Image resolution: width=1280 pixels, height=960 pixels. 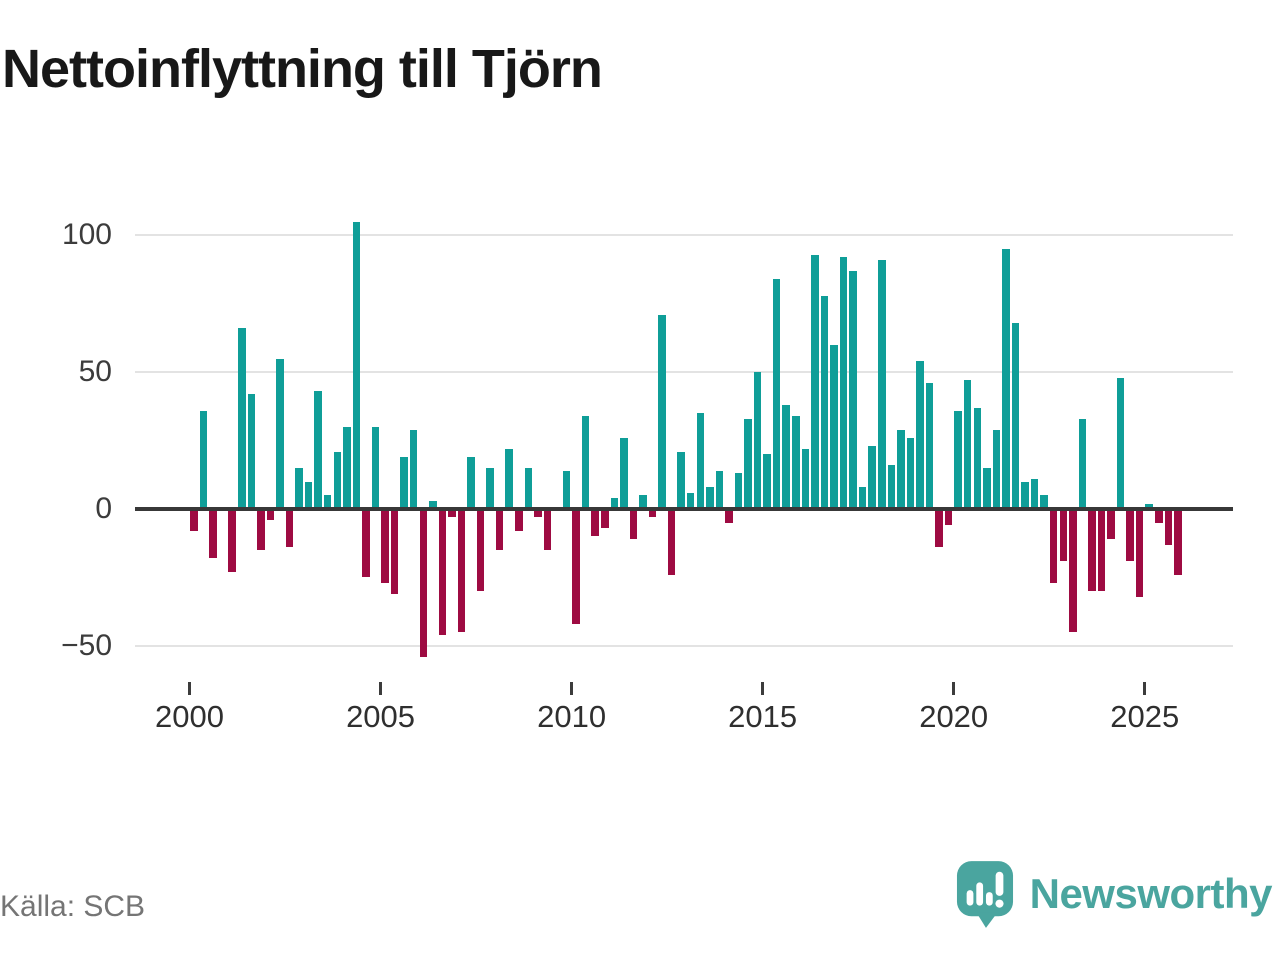 I want to click on y-axis-label: 100, so click(x=86, y=235).